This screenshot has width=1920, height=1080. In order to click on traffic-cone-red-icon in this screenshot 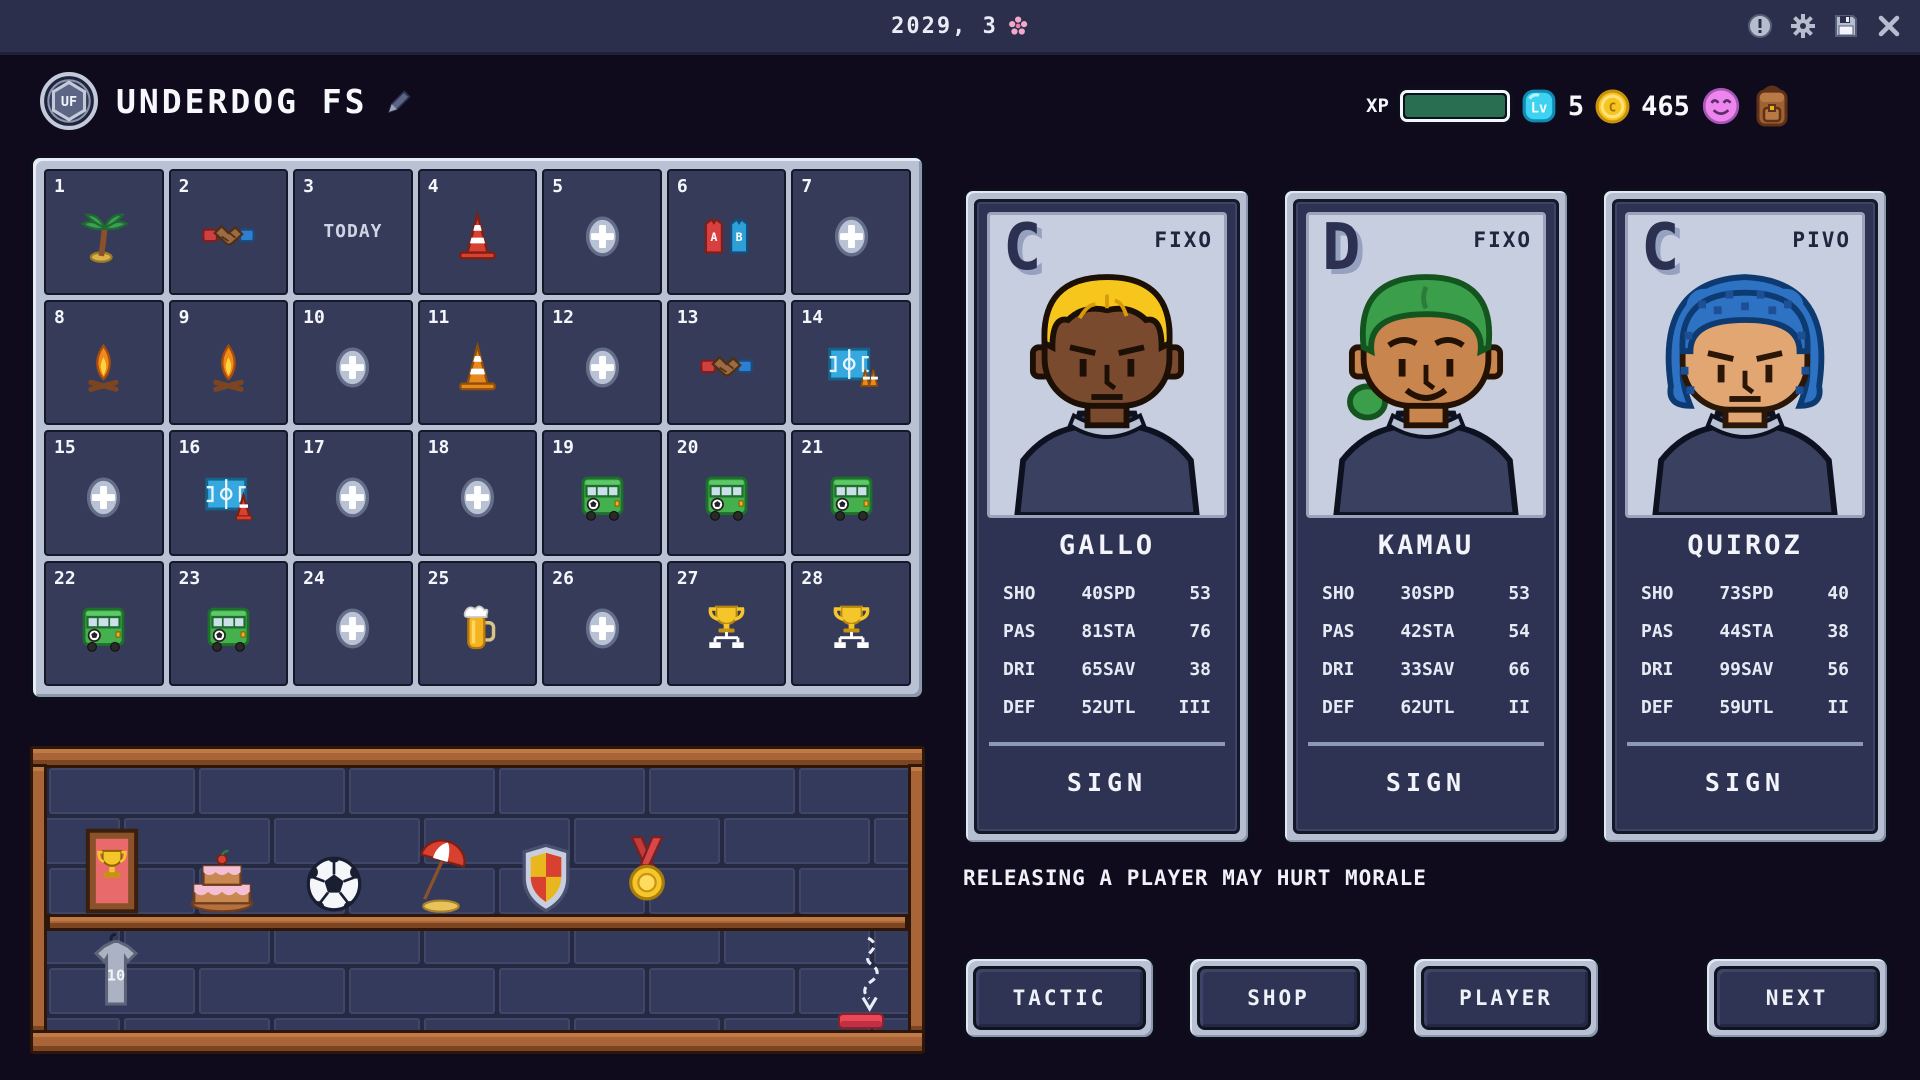, I will do `click(477, 236)`.